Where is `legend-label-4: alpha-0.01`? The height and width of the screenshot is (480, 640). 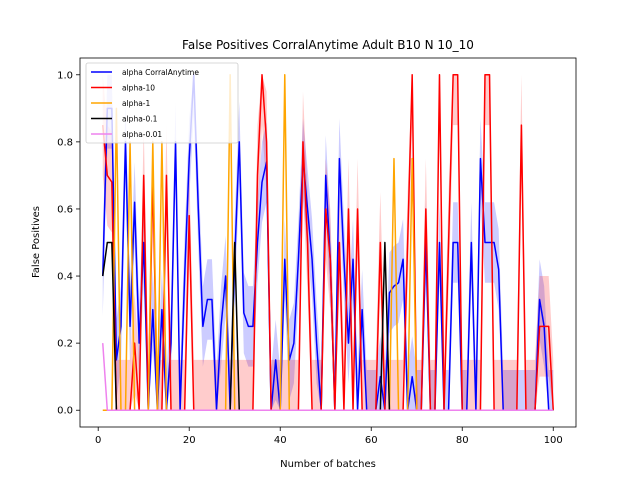 legend-label-4: alpha-0.01 is located at coordinates (142, 134).